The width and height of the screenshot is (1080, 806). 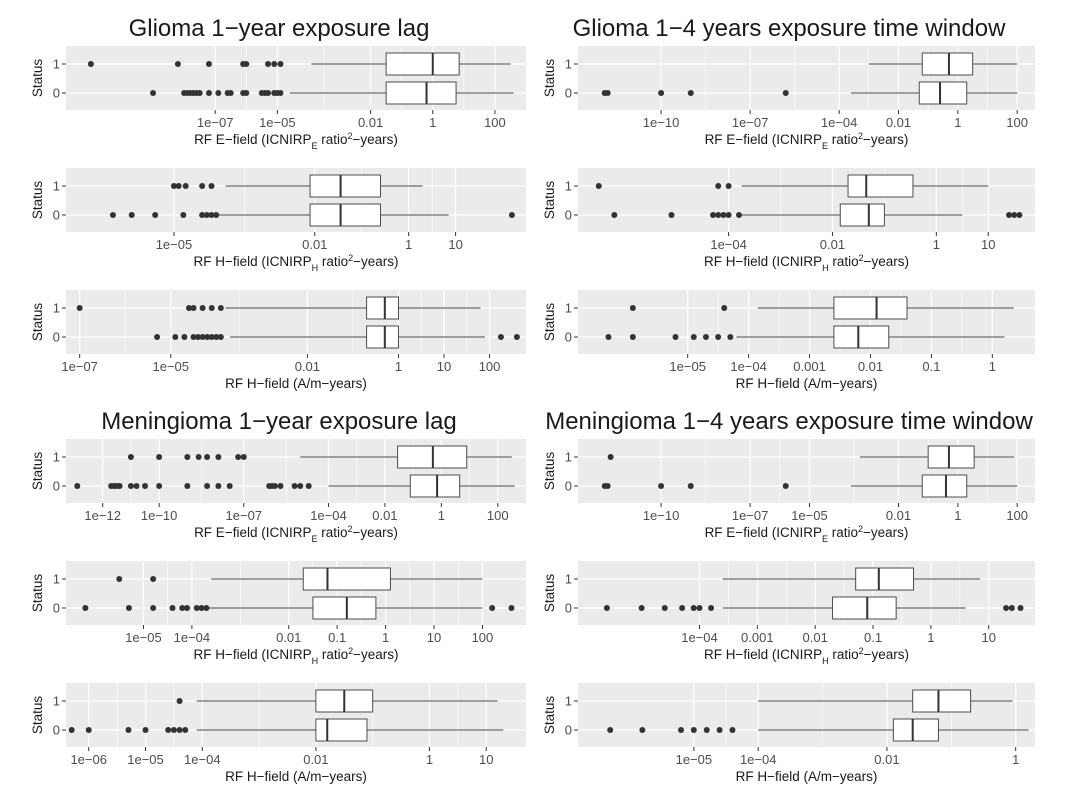 What do you see at coordinates (279, 28) in the screenshot?
I see `section-title-1: Glioma 1−year exposure lag` at bounding box center [279, 28].